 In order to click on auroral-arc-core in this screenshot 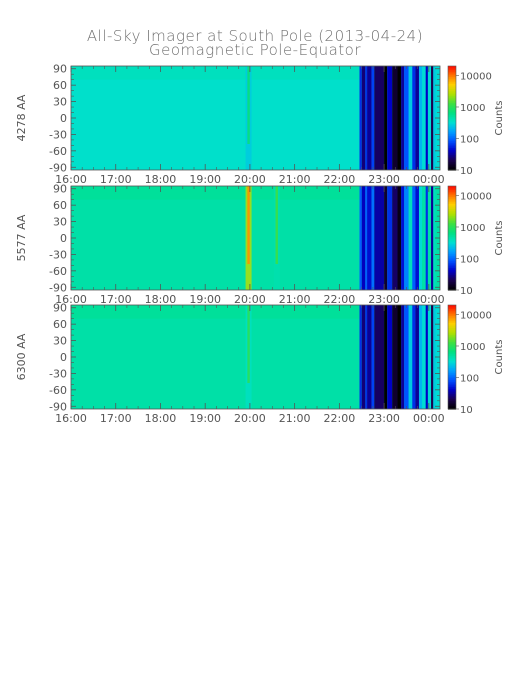, I will do `click(276, 225)`.